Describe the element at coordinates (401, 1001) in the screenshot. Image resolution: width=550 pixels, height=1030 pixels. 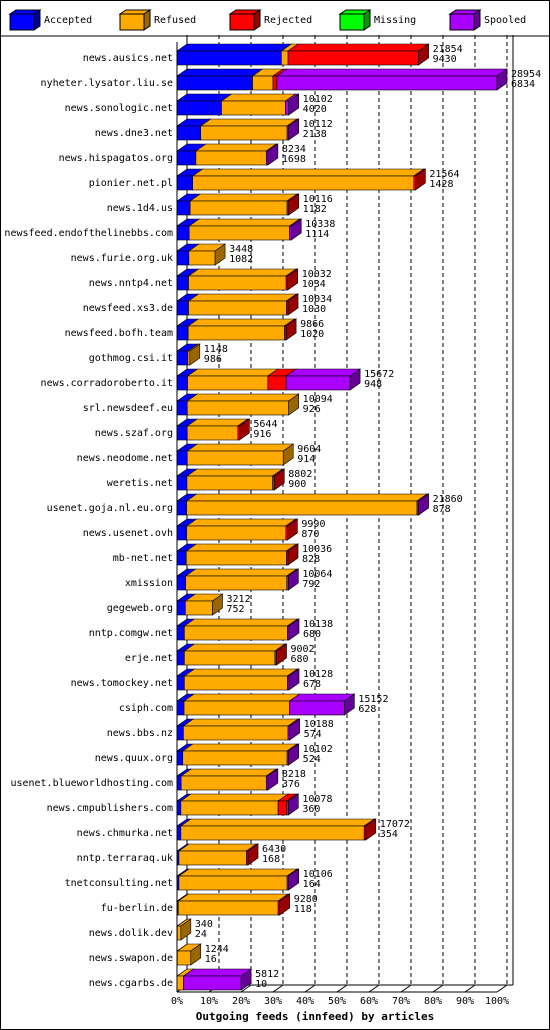
I see `x-tick-label: 70%` at that location.